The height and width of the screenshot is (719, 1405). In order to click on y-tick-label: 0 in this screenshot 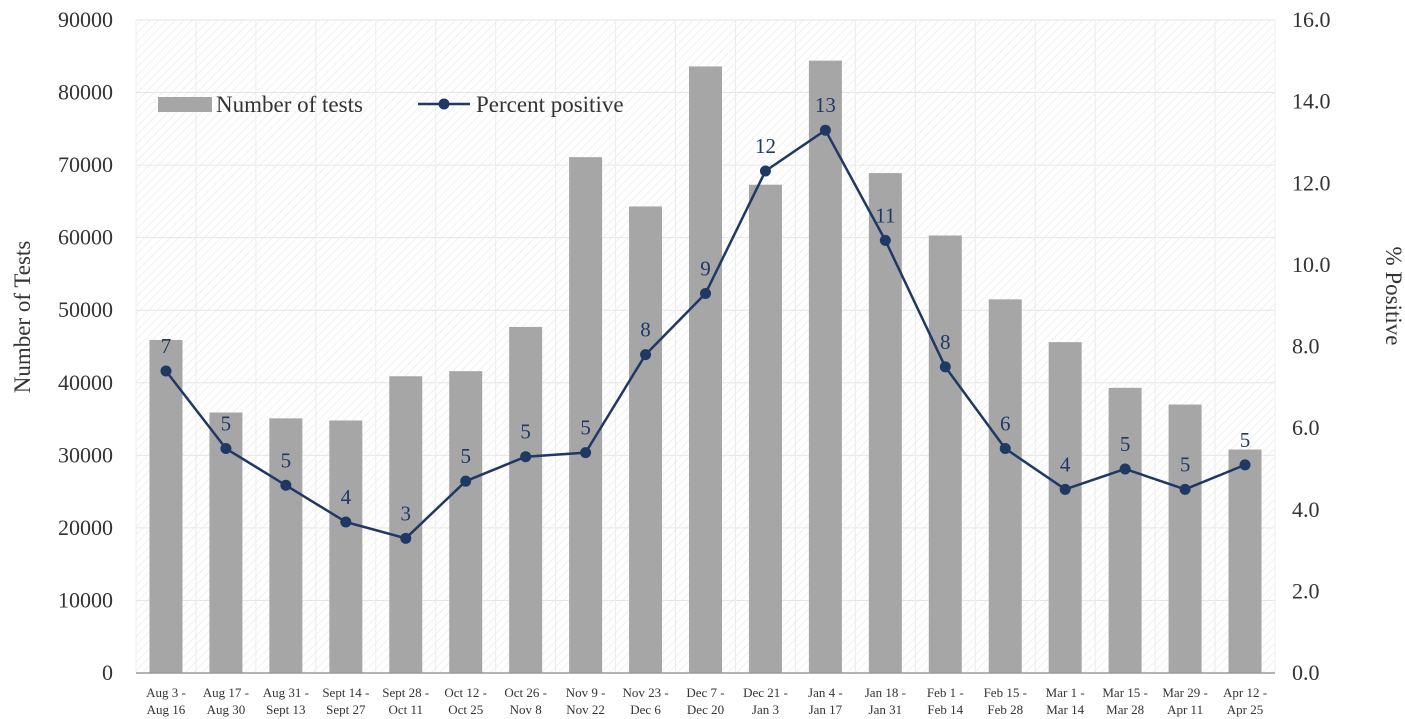, I will do `click(107, 672)`.